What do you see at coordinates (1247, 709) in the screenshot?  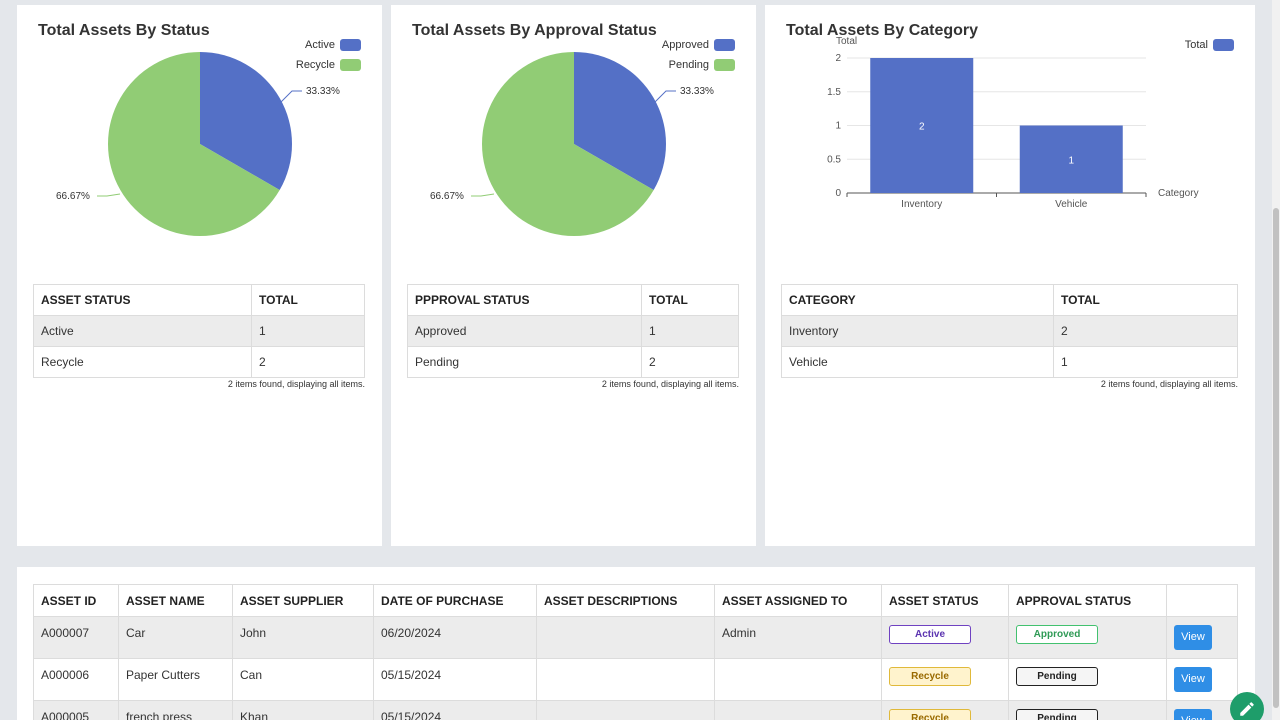 I see `pencil-icon` at bounding box center [1247, 709].